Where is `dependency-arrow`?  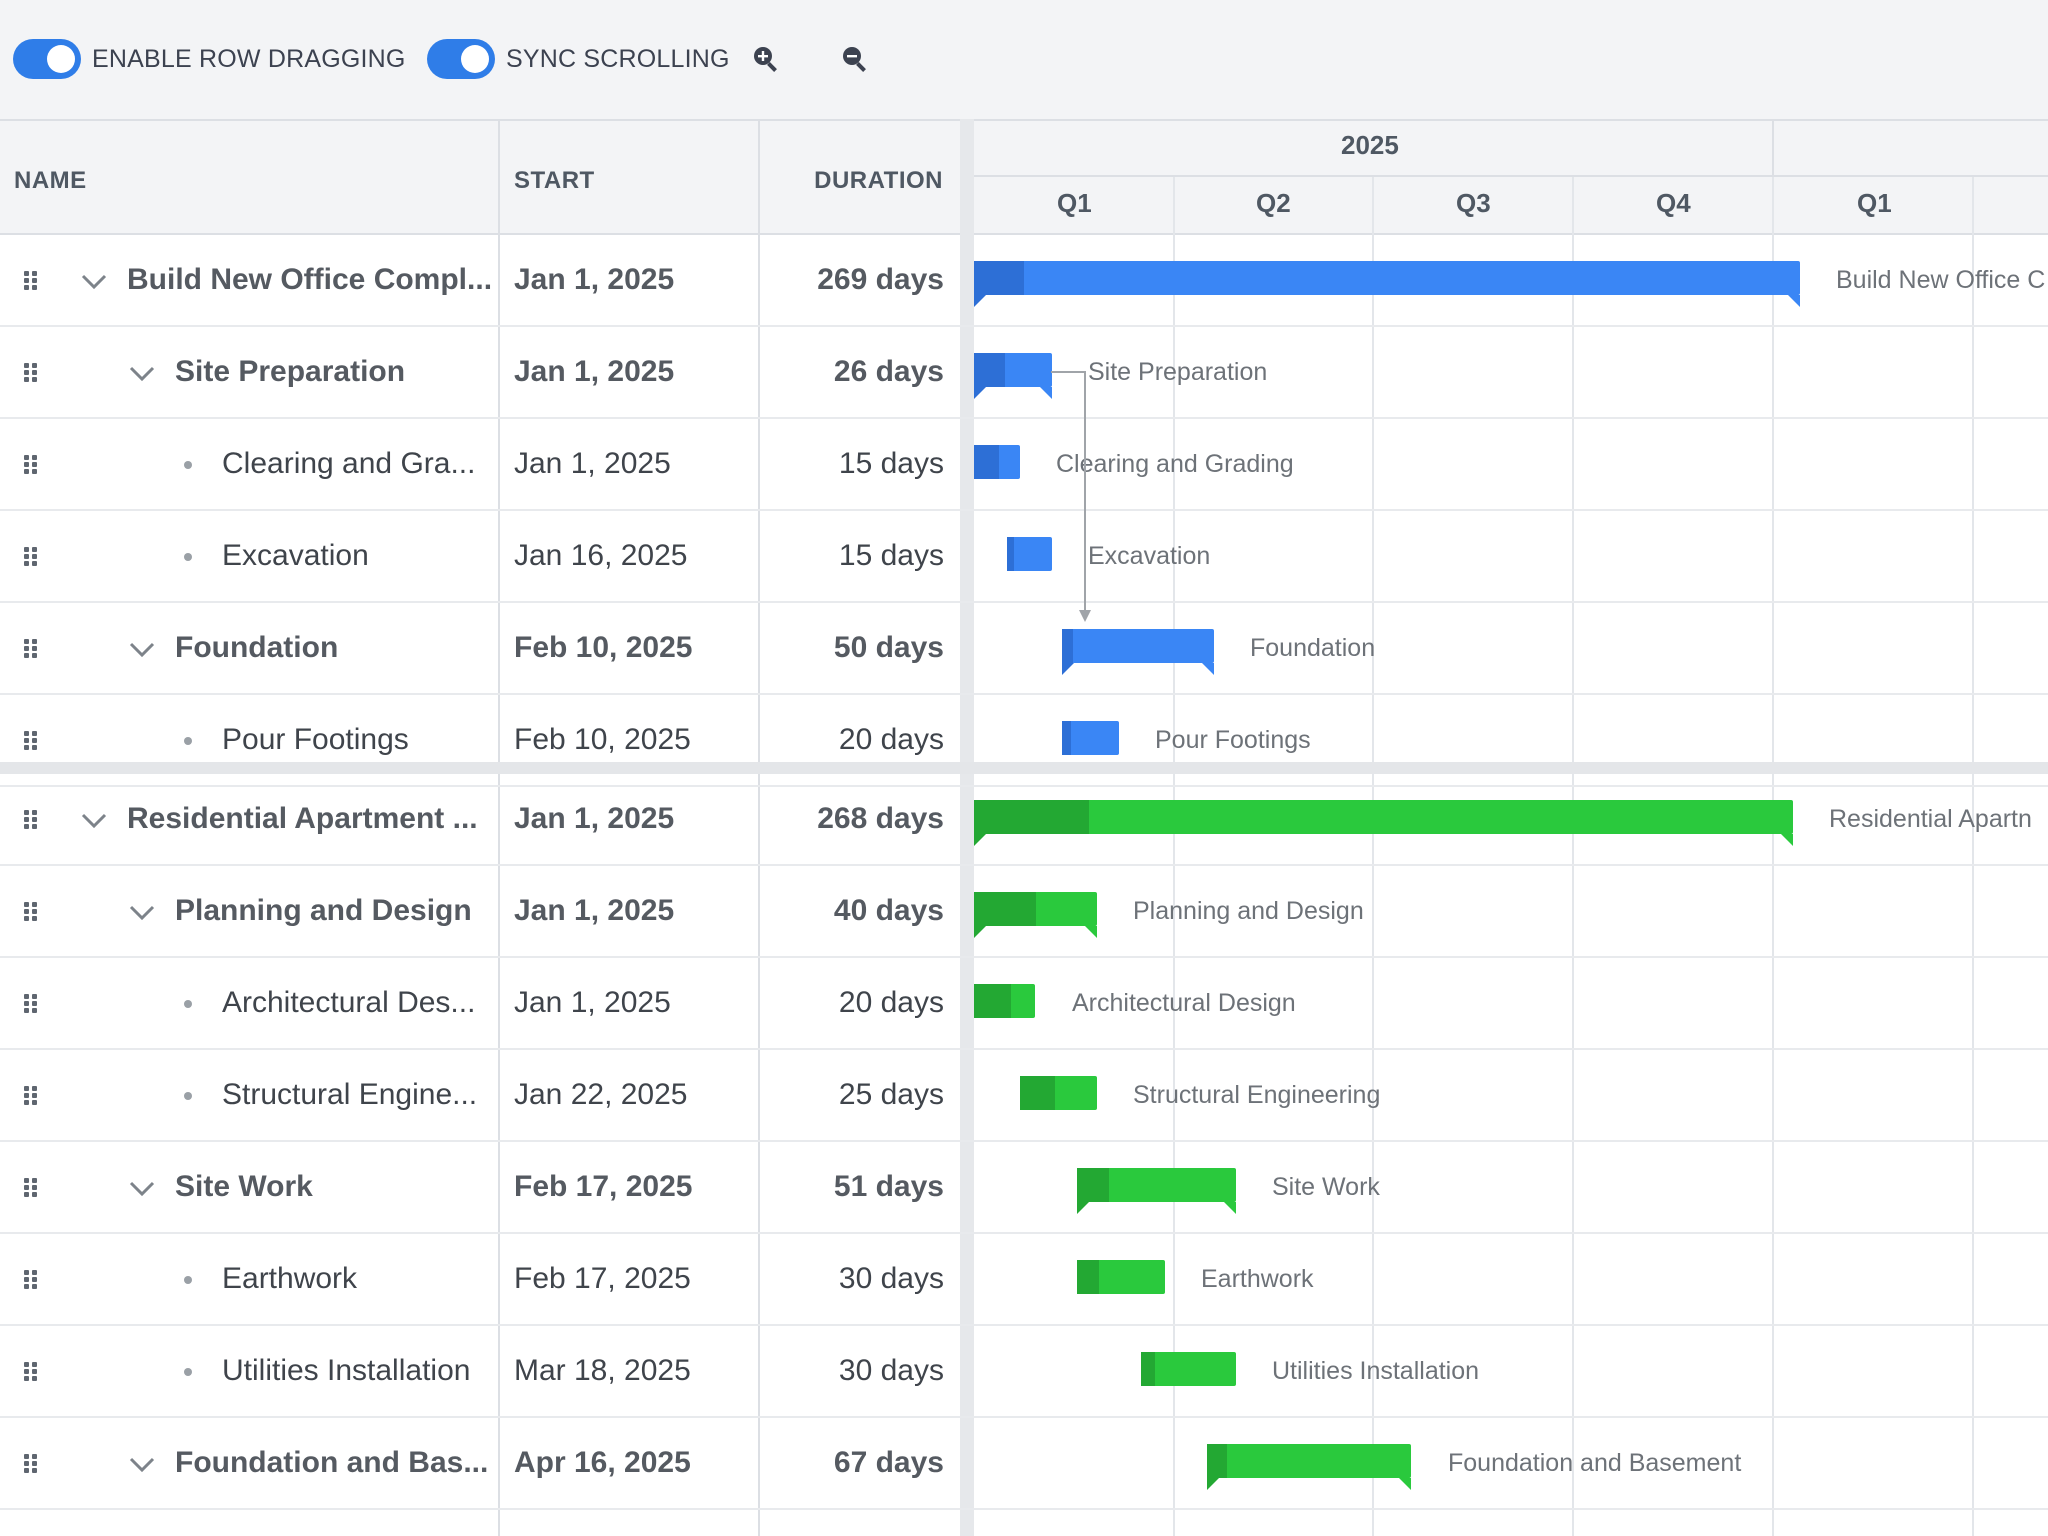 dependency-arrow is located at coordinates (1071, 496).